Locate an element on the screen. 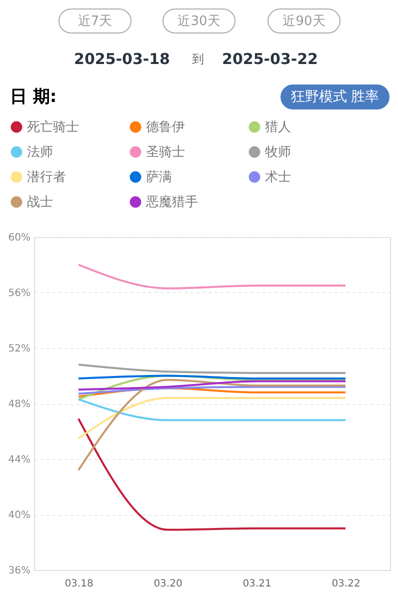 This screenshot has height=607, width=398. y-tick-label: 36% is located at coordinates (19, 571).